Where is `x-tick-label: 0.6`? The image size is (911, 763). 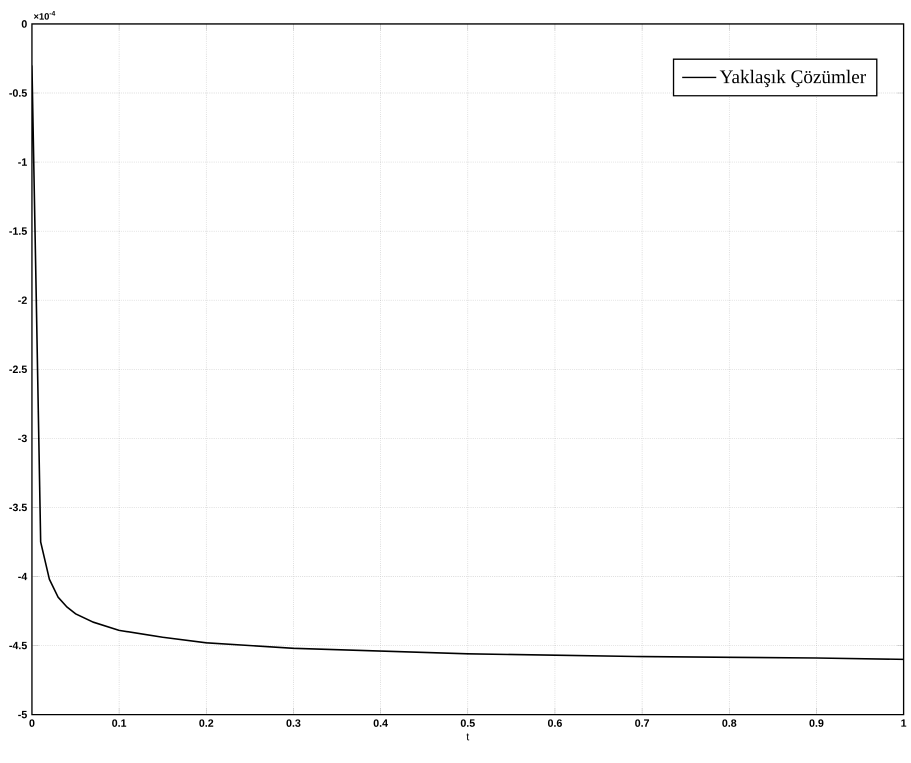
x-tick-label: 0.6 is located at coordinates (555, 724).